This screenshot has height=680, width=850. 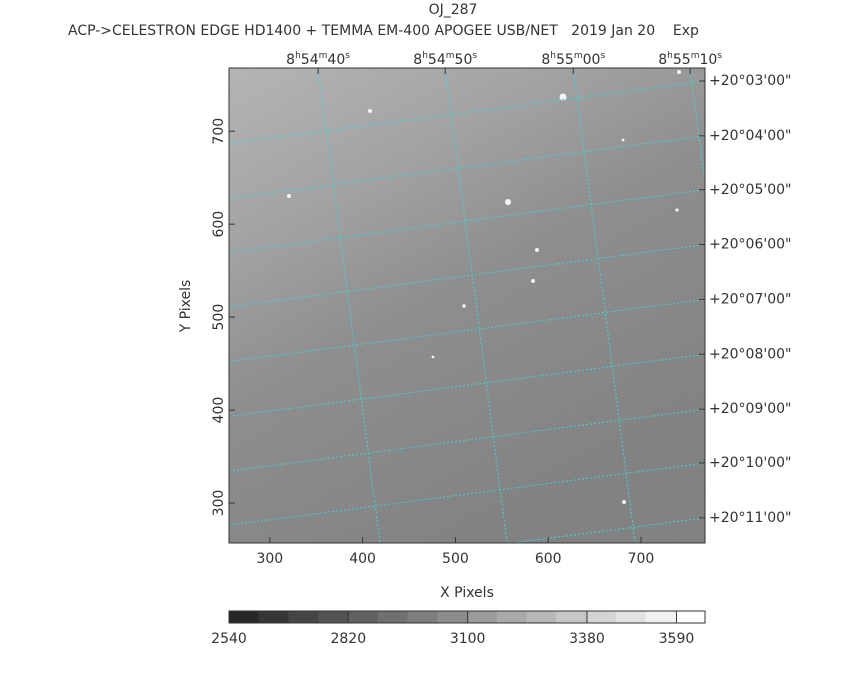 What do you see at coordinates (677, 639) in the screenshot?
I see `colorbar-tick-label: 3590` at bounding box center [677, 639].